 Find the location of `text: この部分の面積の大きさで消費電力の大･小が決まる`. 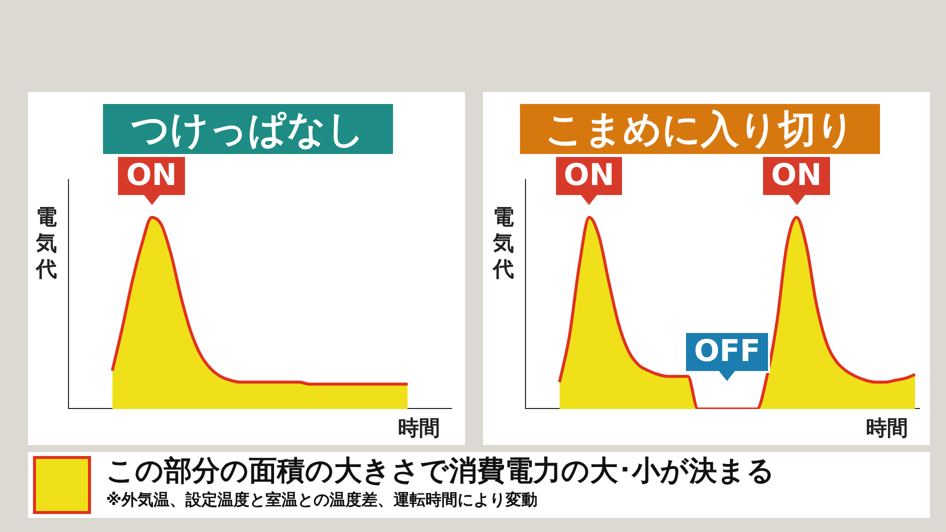

text: この部分の面積の大きさで消費電力の大･小が決まる is located at coordinates (440, 471).